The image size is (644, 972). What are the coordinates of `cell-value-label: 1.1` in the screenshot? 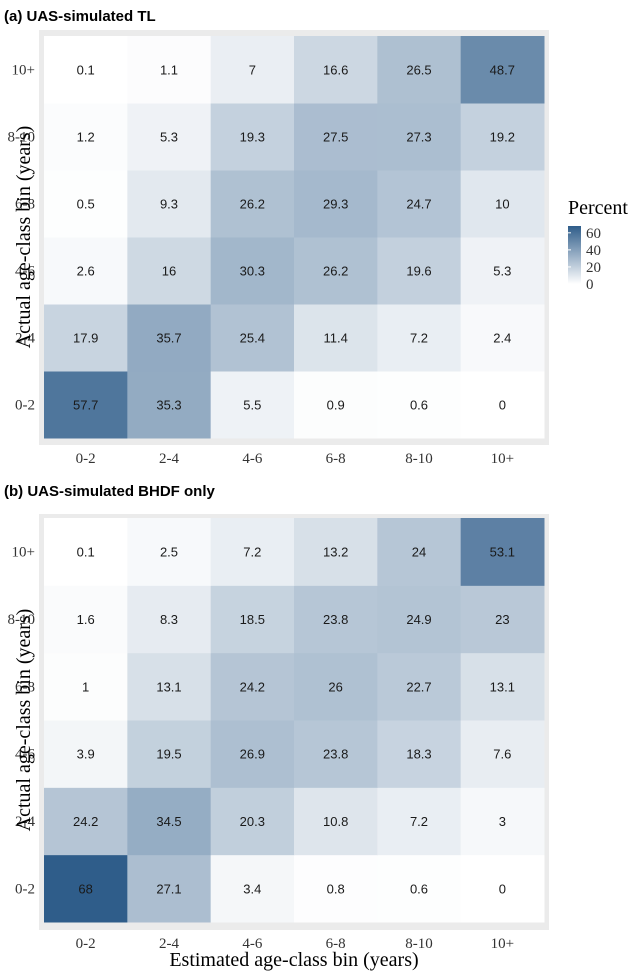 It's located at (169, 70).